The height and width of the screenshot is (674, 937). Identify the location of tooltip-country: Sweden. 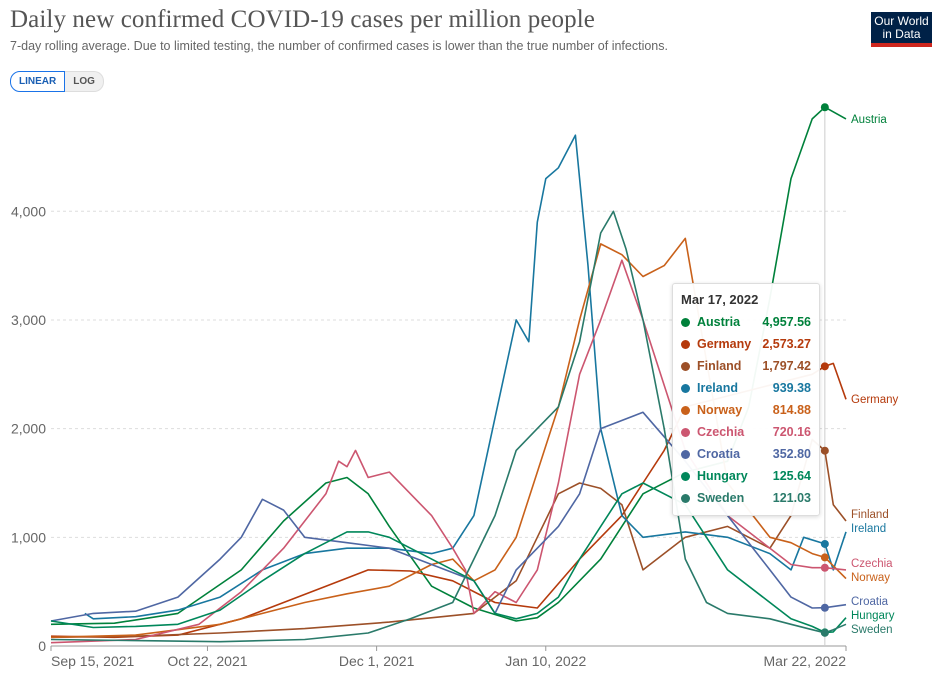
(721, 498).